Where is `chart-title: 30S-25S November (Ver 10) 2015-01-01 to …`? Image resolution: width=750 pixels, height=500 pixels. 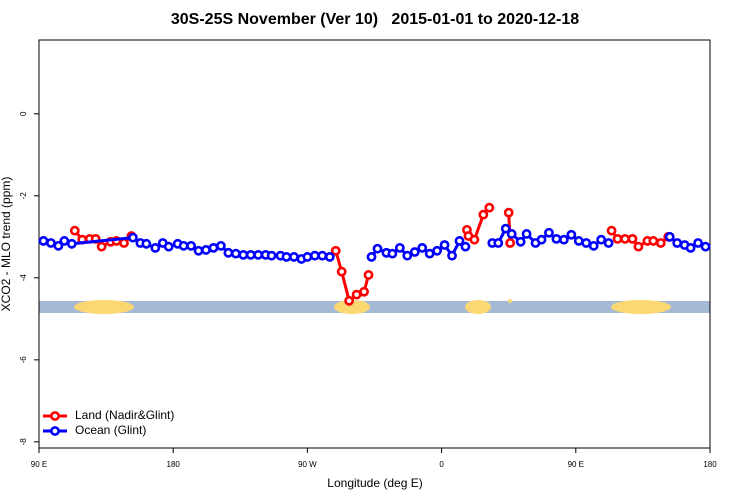 chart-title: 30S-25S November (Ver 10) 2015-01-01 to … is located at coordinates (375, 19).